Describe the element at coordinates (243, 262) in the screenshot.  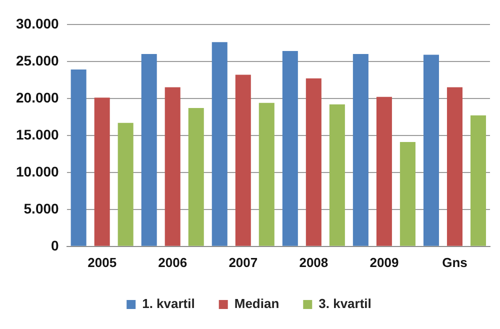
I see `x-tick-label: 2007` at that location.